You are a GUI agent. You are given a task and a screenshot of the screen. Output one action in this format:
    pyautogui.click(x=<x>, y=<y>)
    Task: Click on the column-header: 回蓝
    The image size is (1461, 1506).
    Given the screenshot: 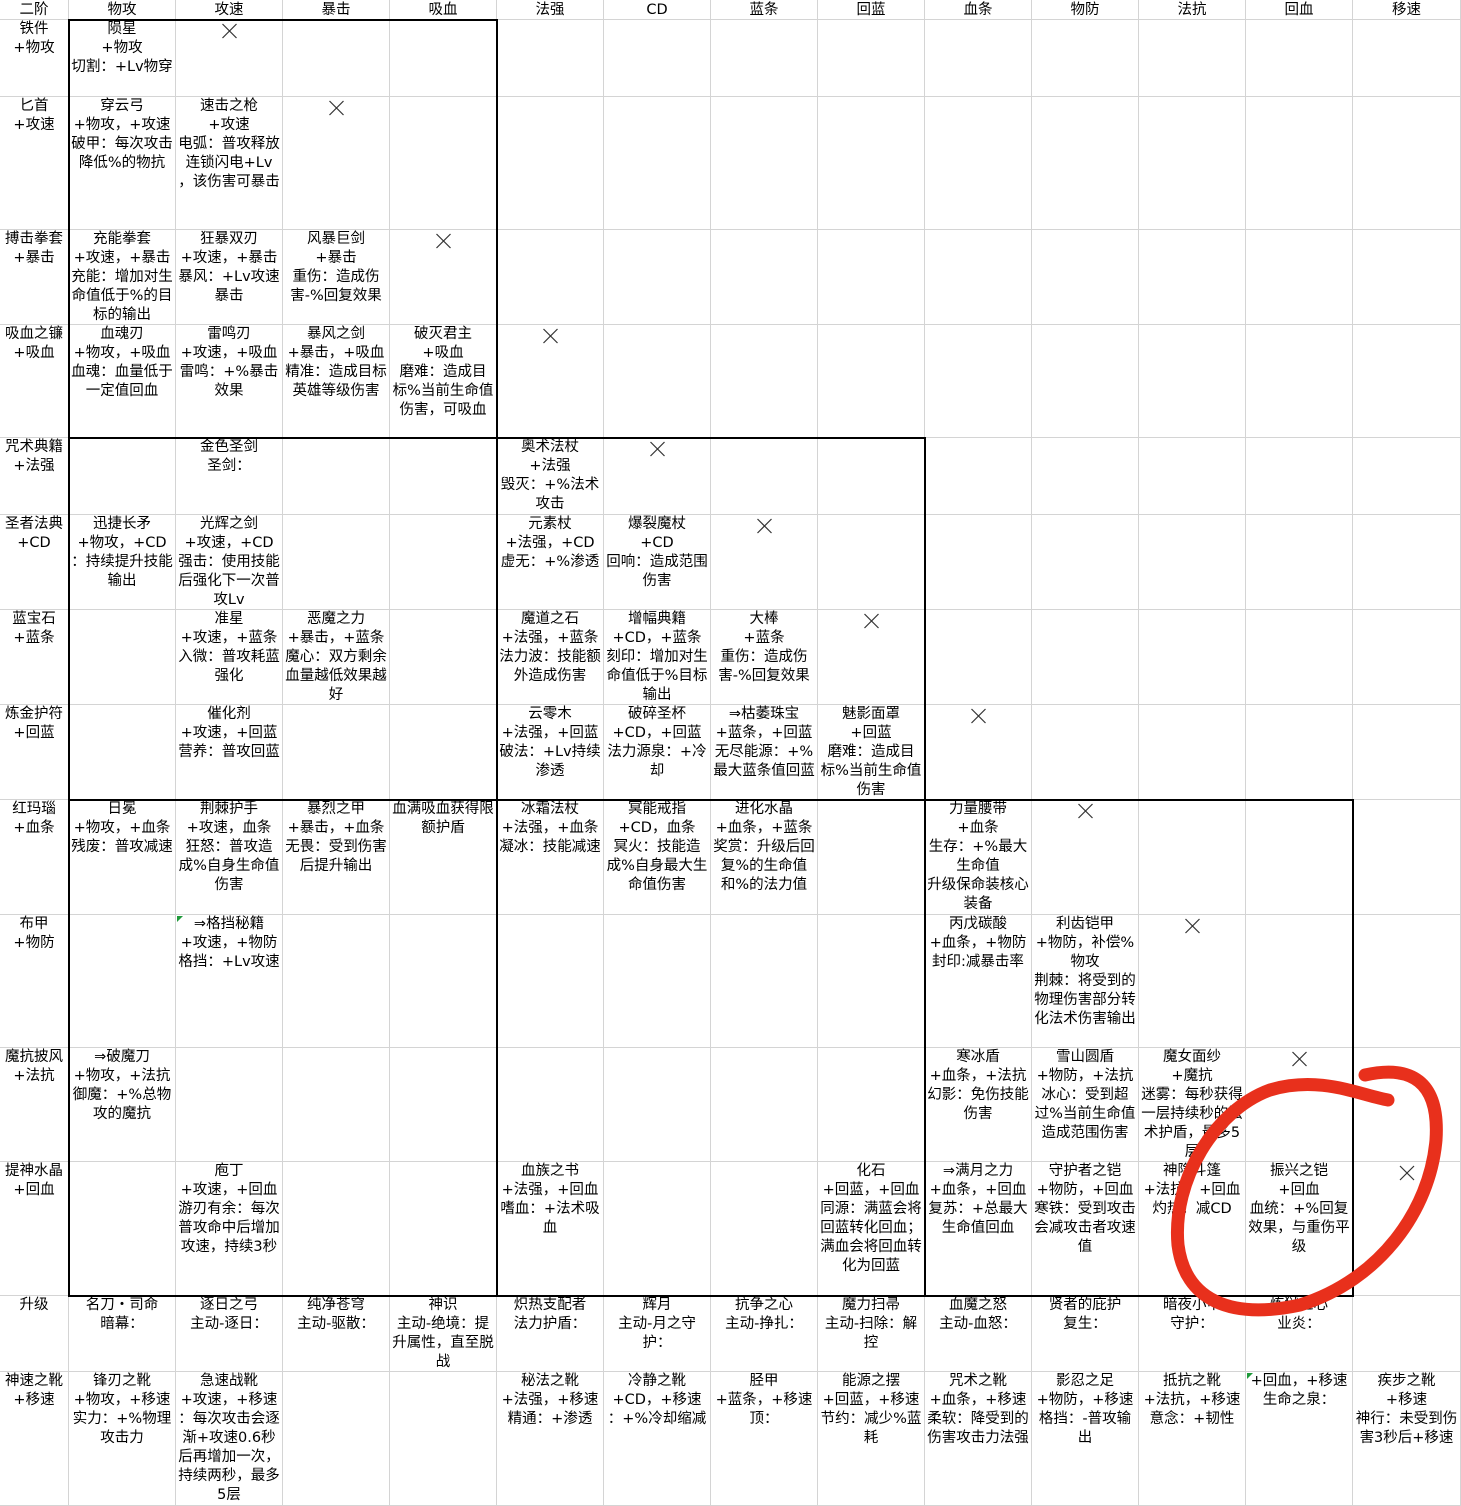 What is the action you would take?
    pyautogui.click(x=871, y=10)
    